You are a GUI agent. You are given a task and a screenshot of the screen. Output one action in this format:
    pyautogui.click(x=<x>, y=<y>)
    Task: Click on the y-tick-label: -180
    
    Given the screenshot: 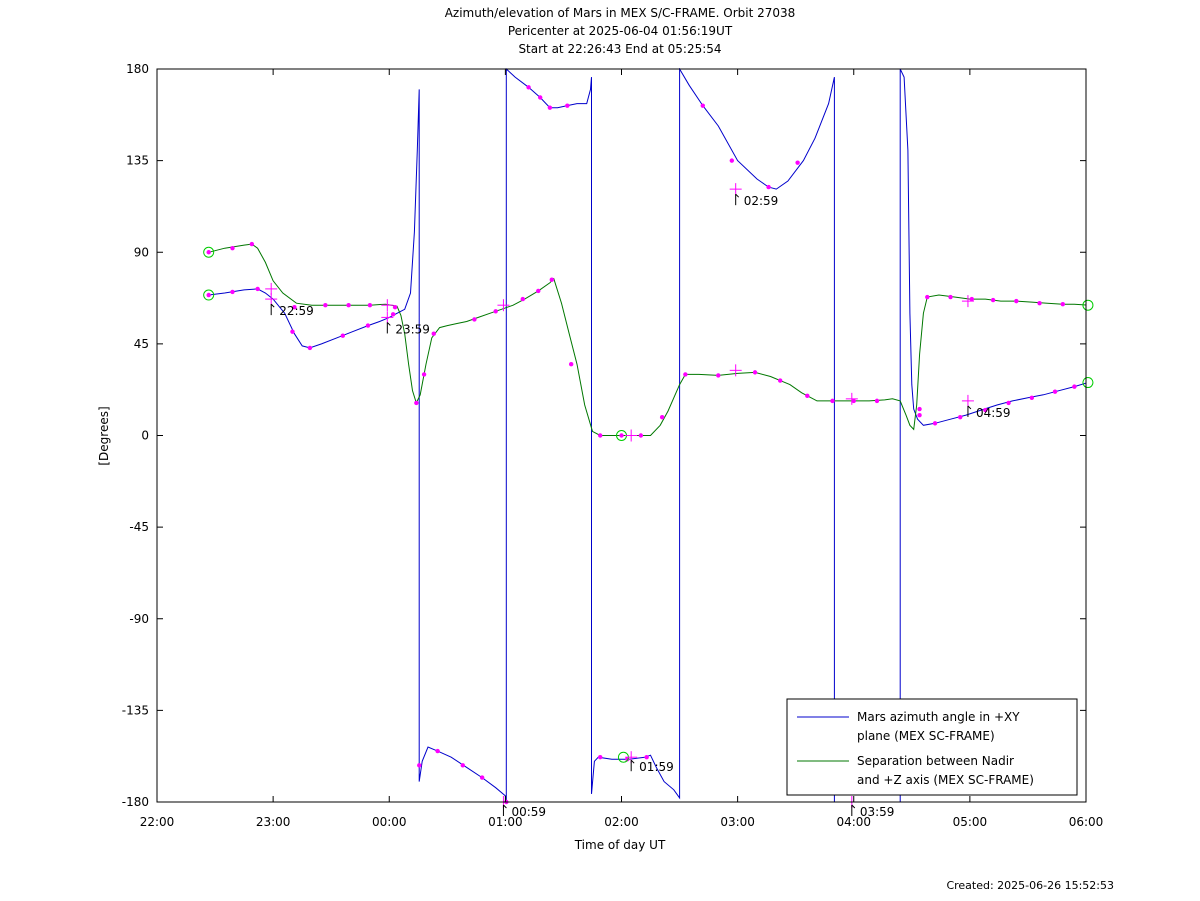 What is the action you would take?
    pyautogui.click(x=135, y=802)
    